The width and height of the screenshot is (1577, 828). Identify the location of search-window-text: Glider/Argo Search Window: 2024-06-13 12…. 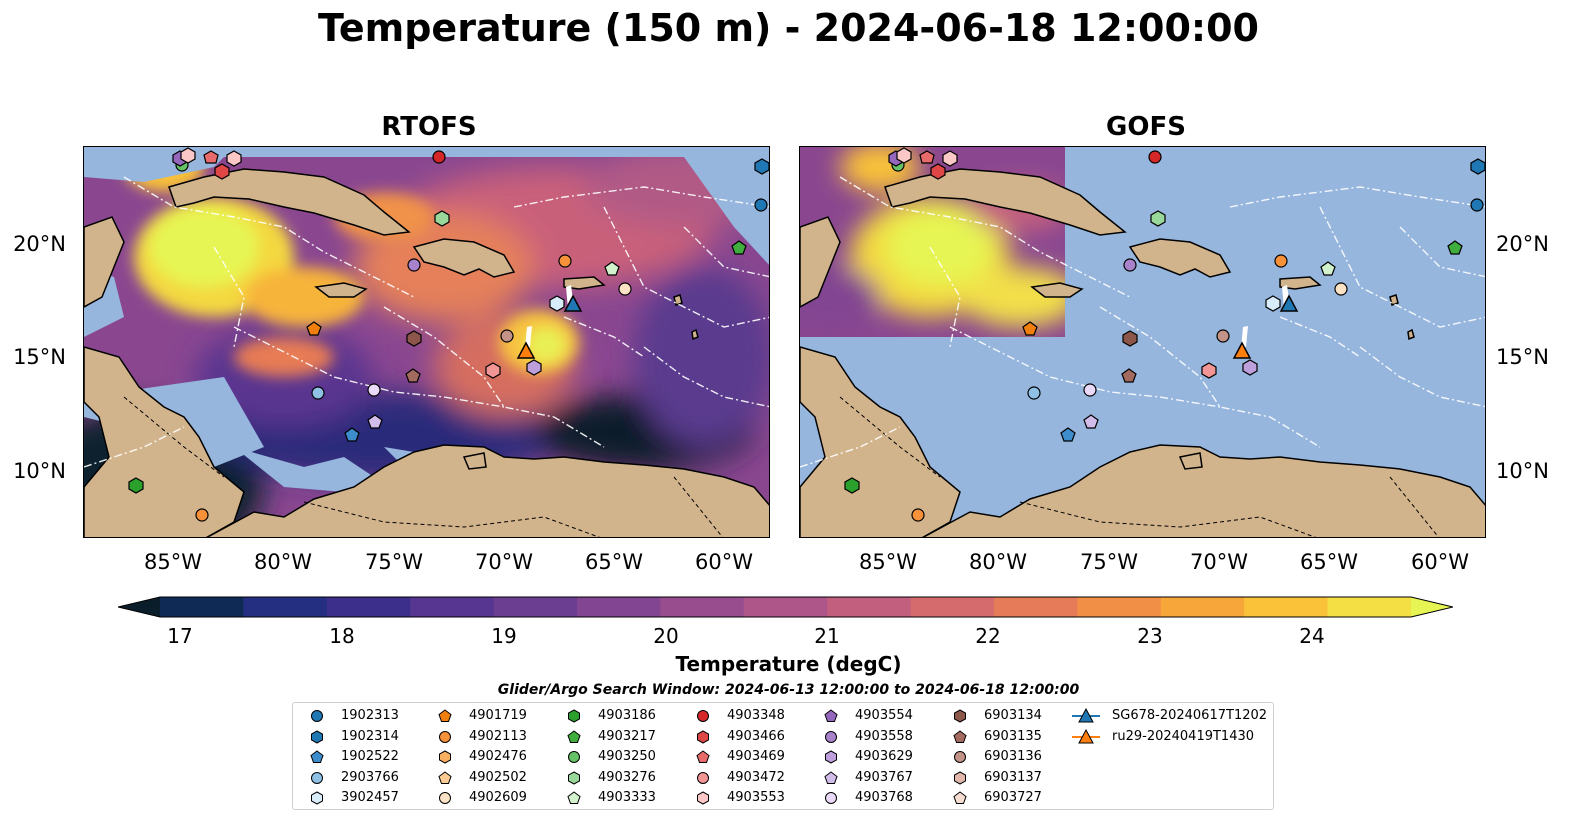
(788, 690).